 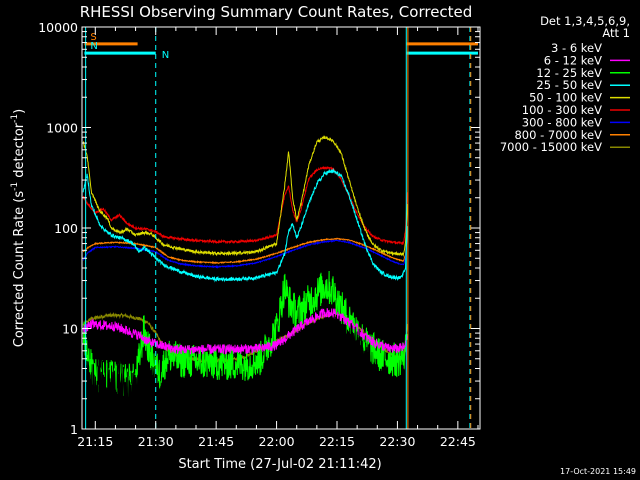 I want to click on flag-label-s: S, so click(x=93, y=37).